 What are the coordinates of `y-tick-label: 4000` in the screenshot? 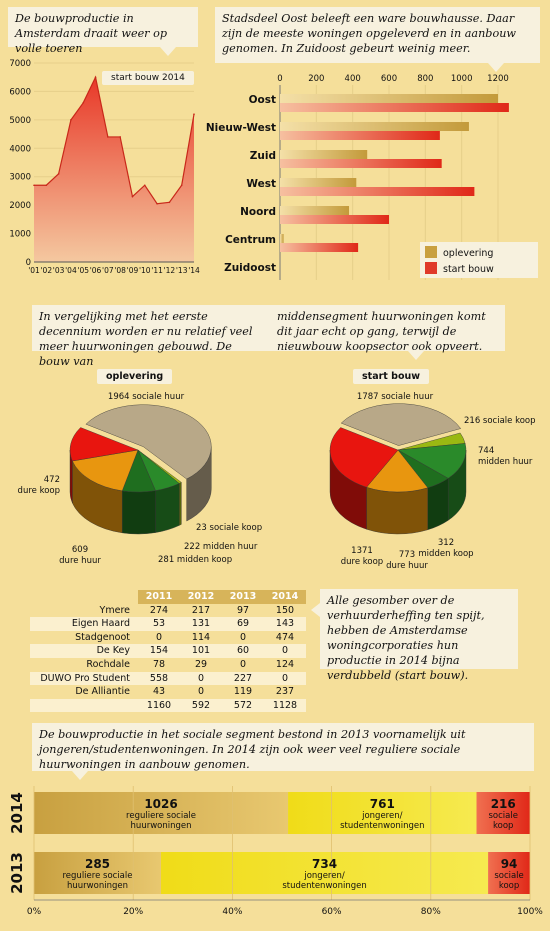 It's located at (20, 149).